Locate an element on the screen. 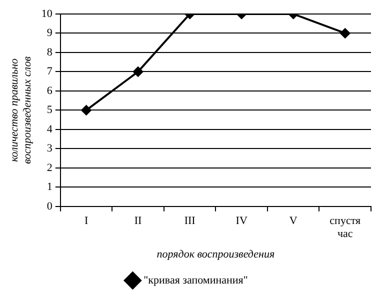  y-tick-label: 6 is located at coordinates (49, 90).